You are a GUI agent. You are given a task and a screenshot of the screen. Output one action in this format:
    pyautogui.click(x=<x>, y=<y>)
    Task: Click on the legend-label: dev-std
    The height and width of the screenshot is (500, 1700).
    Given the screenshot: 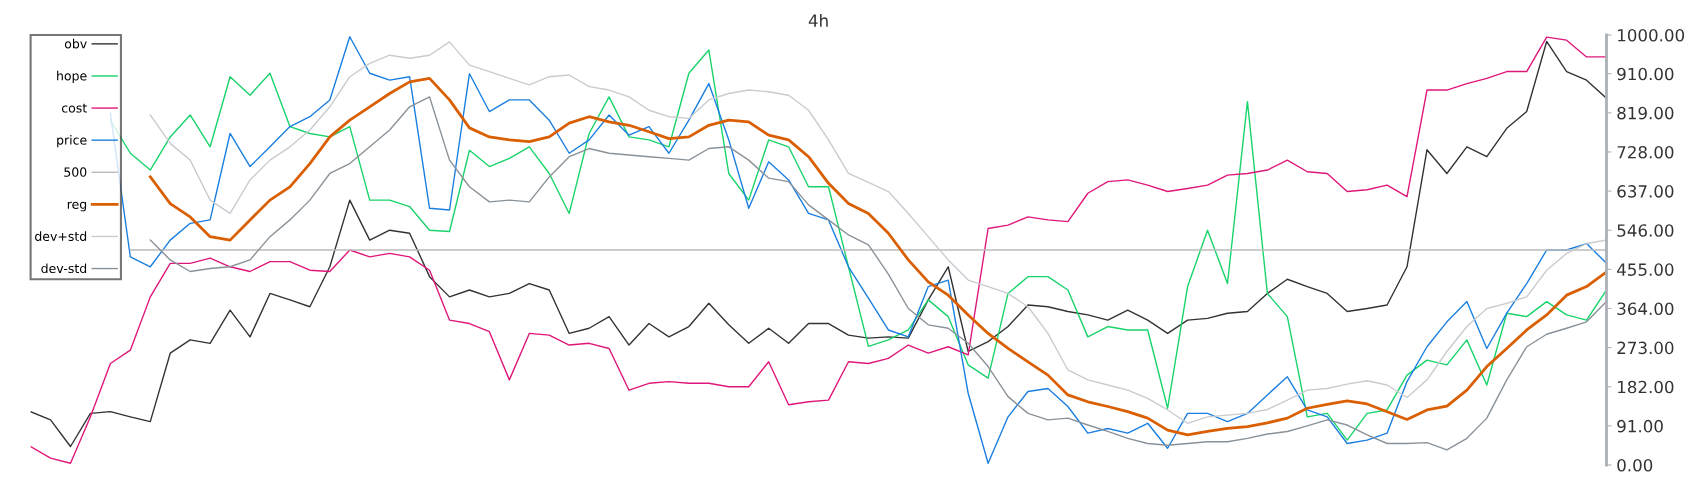 What is the action you would take?
    pyautogui.click(x=64, y=268)
    